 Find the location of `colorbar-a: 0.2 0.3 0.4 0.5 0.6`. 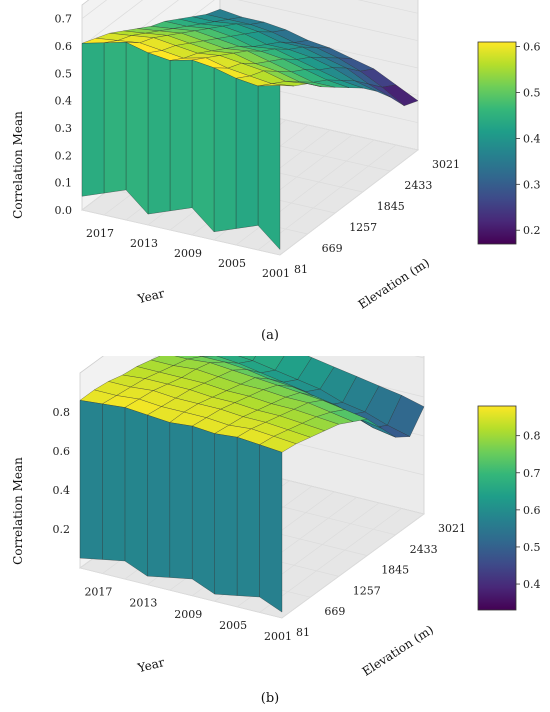

colorbar-a: 0.2 0.3 0.4 0.5 0.6 is located at coordinates (509, 143).